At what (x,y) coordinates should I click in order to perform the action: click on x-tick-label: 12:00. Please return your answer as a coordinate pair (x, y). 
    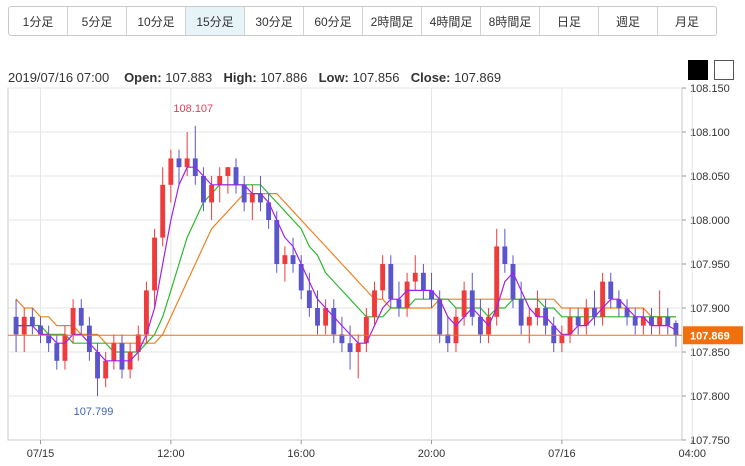
    Looking at the image, I should click on (171, 454).